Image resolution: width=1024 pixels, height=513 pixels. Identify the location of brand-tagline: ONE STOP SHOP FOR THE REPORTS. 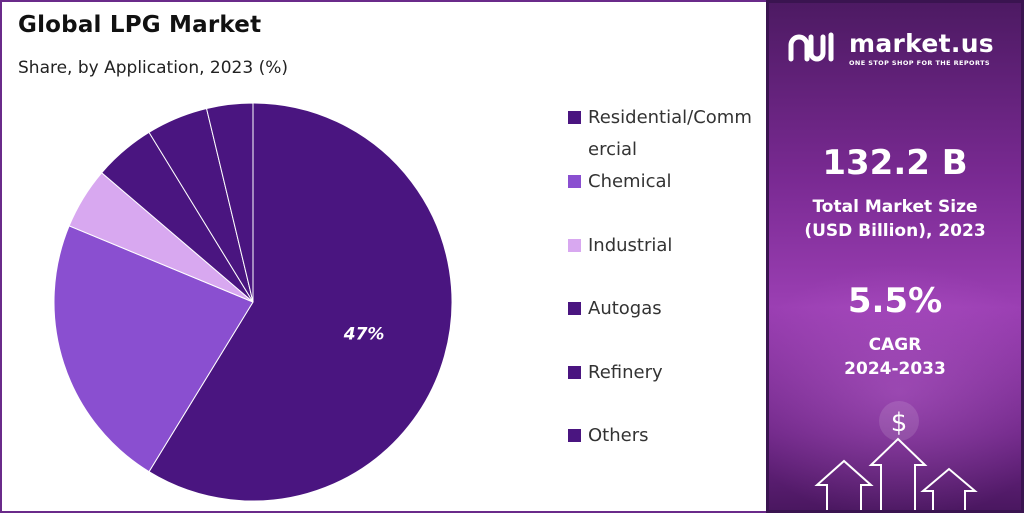
(919, 63).